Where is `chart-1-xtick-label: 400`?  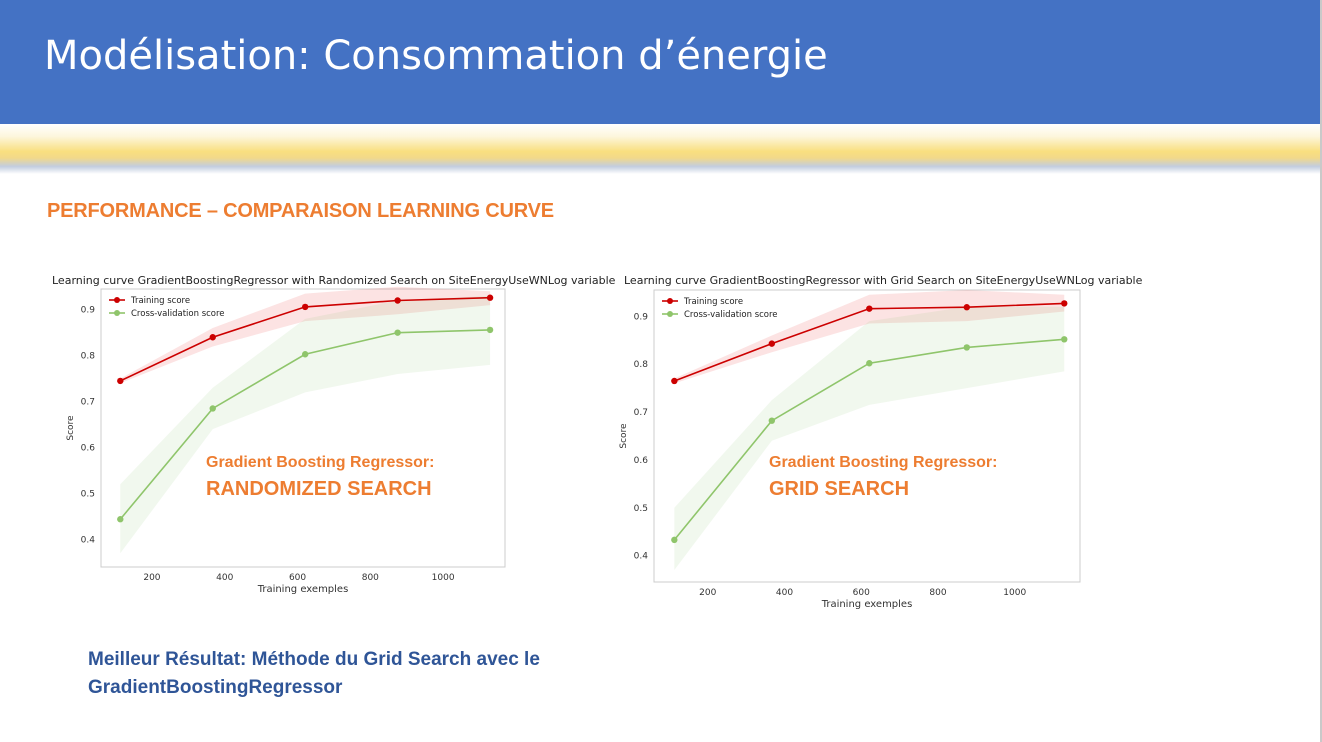 chart-1-xtick-label: 400 is located at coordinates (224, 578).